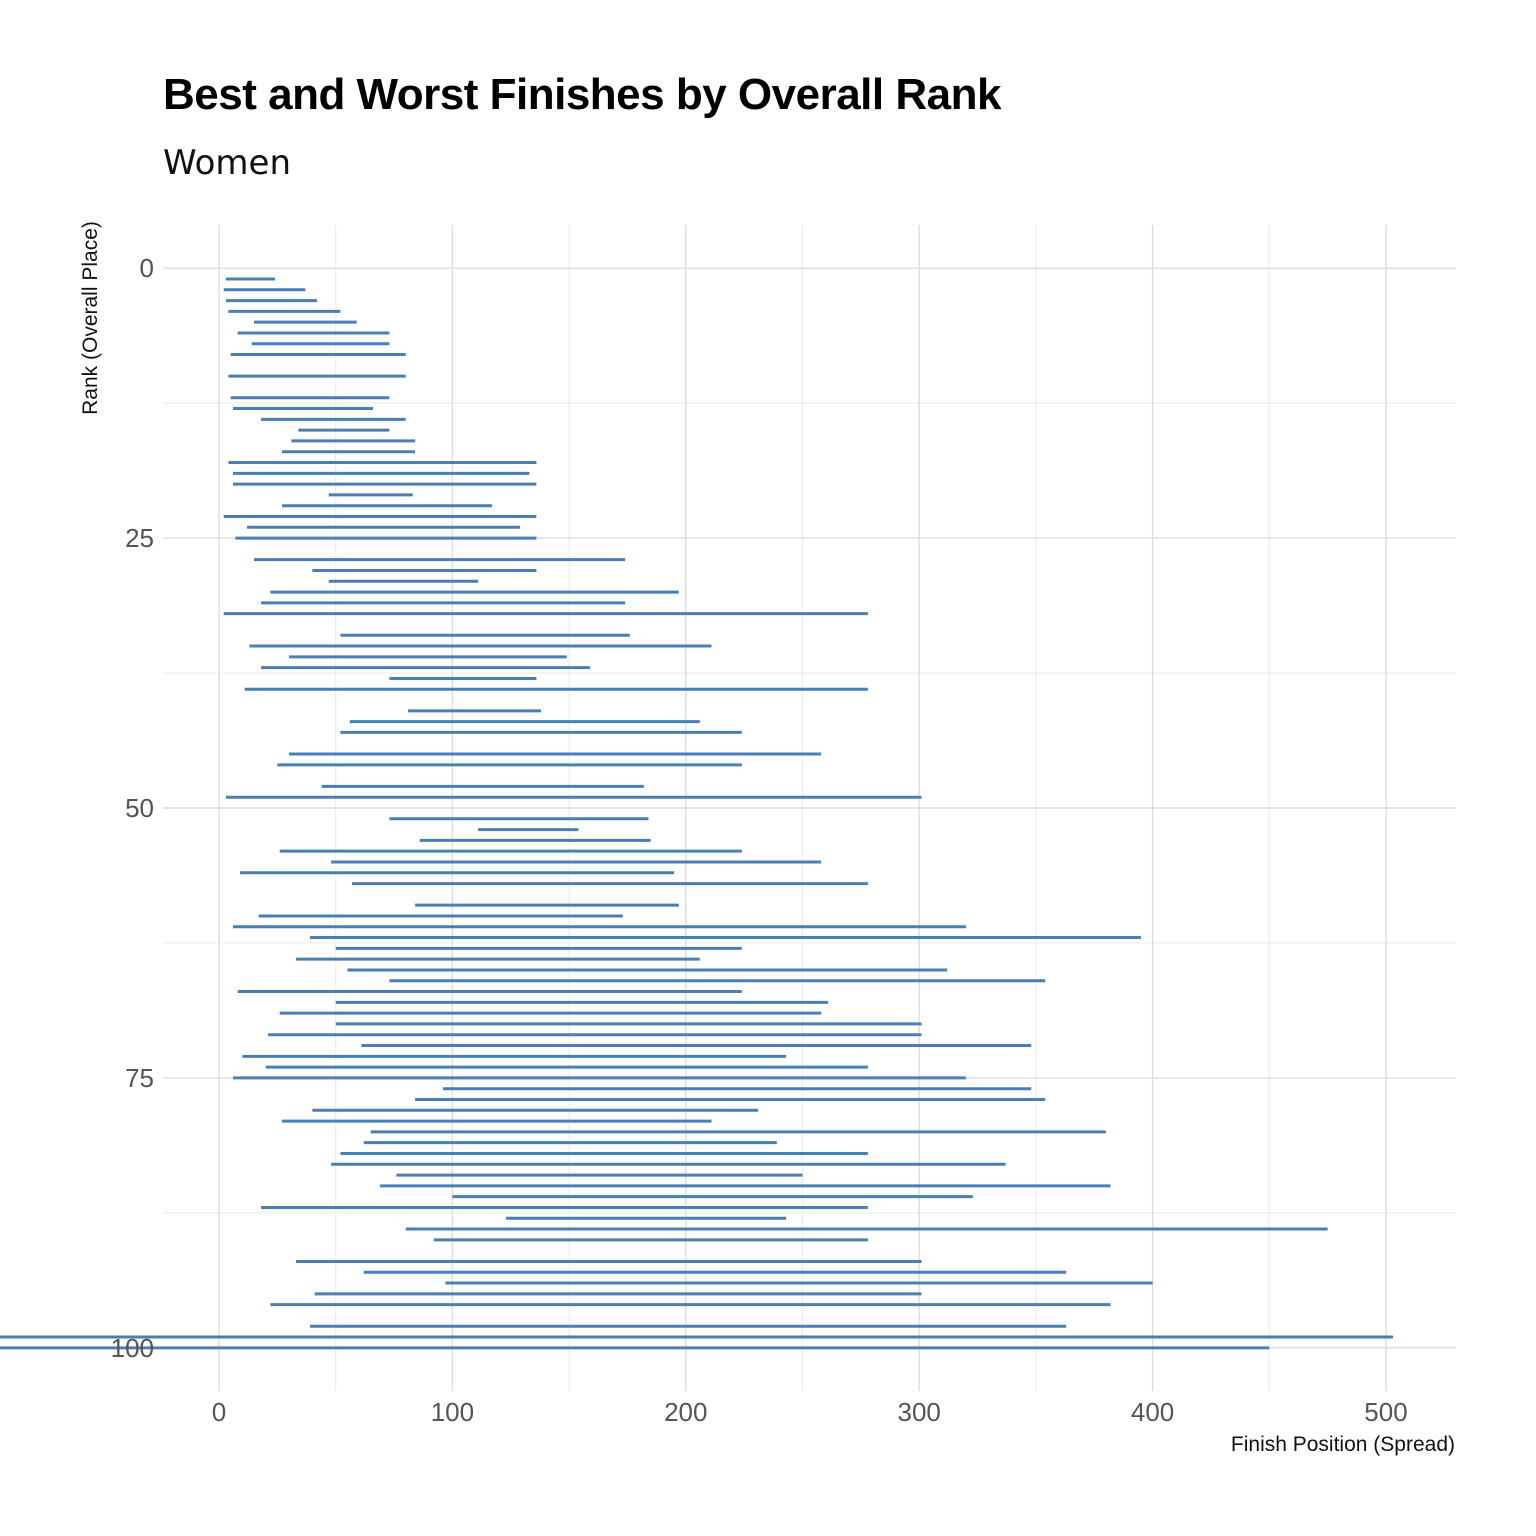 The height and width of the screenshot is (1536, 1536). I want to click on y-tick-label: 25, so click(139, 538).